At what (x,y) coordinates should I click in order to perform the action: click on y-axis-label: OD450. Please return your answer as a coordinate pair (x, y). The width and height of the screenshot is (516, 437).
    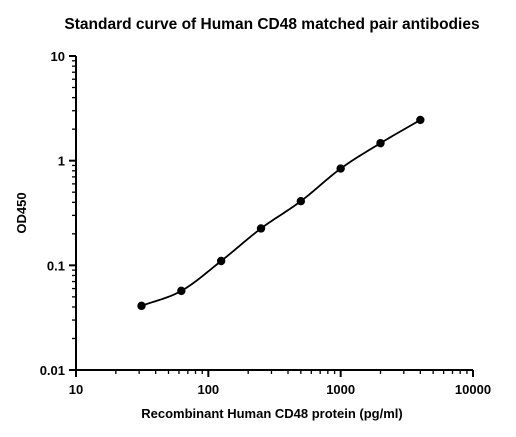
    Looking at the image, I should click on (21, 212).